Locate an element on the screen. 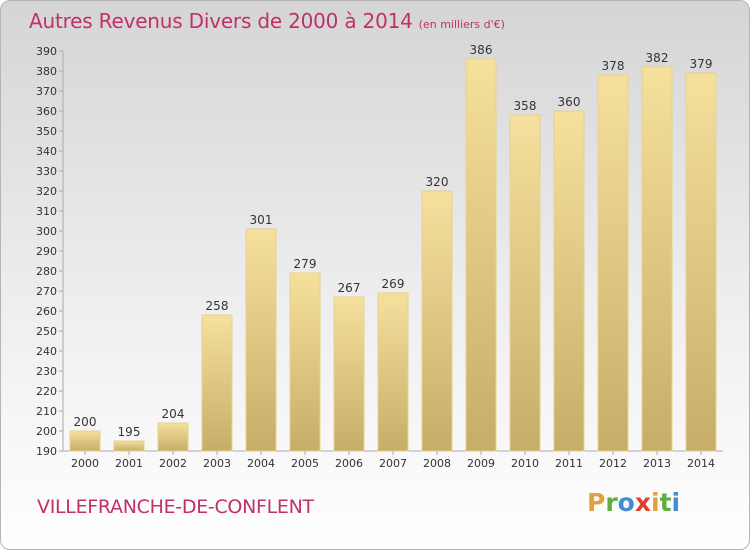  y-tick-label: 330 is located at coordinates (46, 171).